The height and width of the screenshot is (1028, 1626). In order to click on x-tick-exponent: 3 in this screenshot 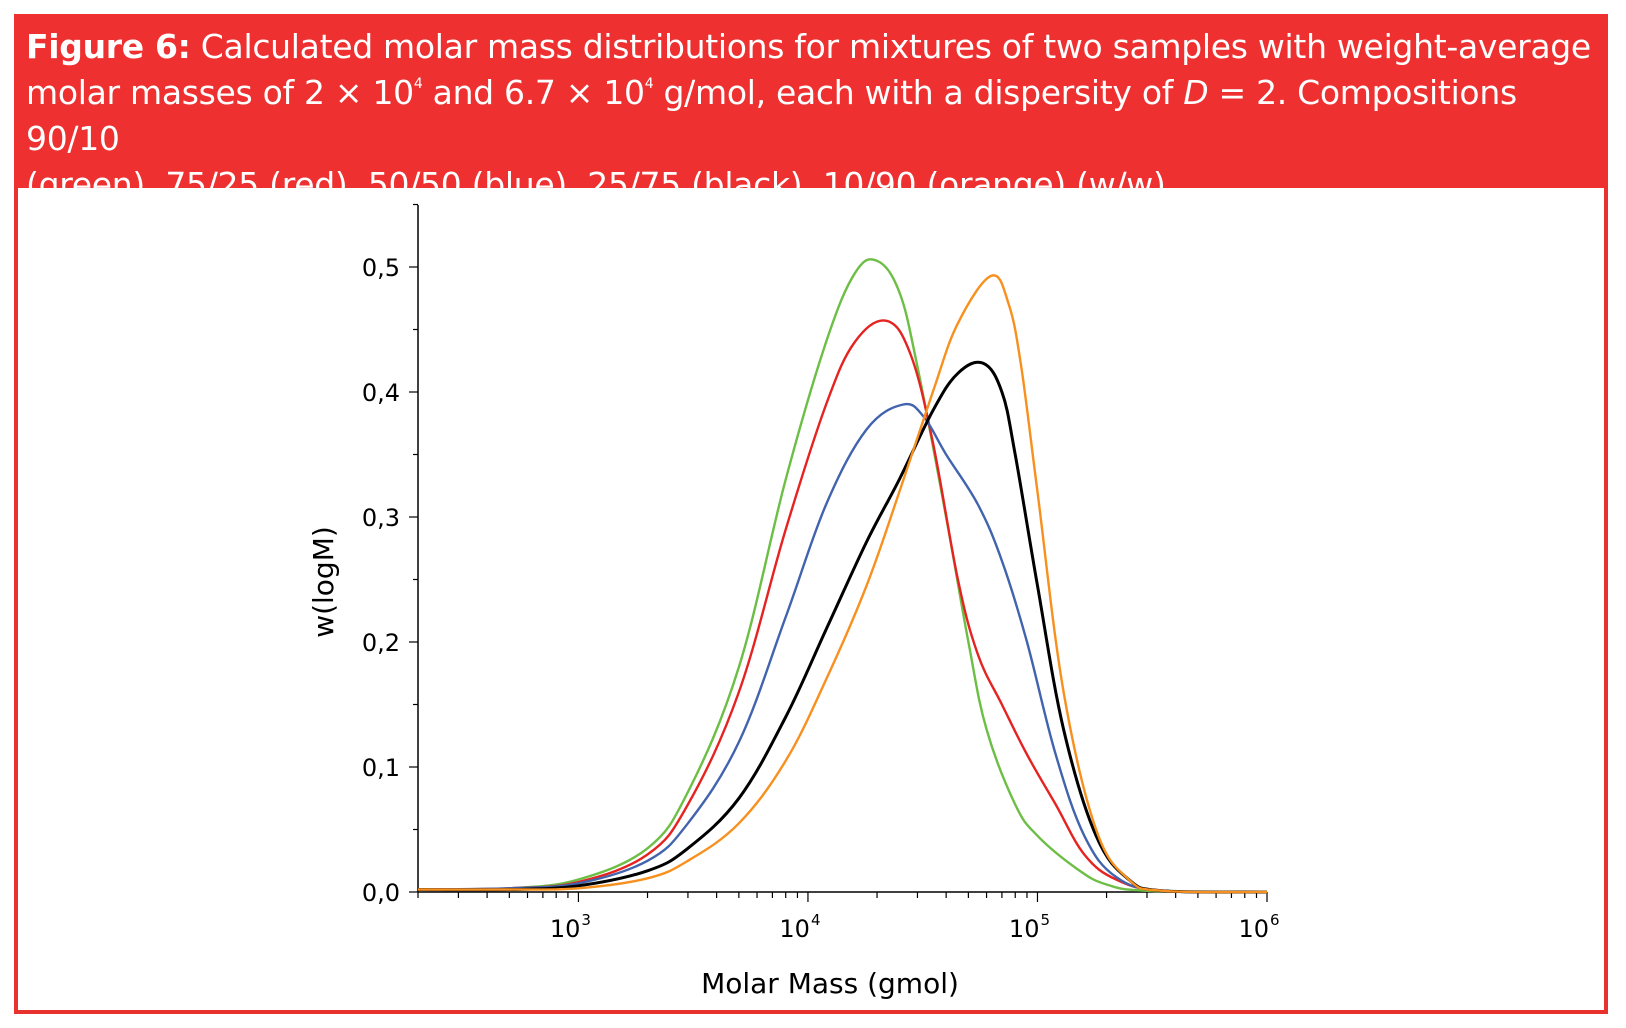, I will do `click(586, 920)`.